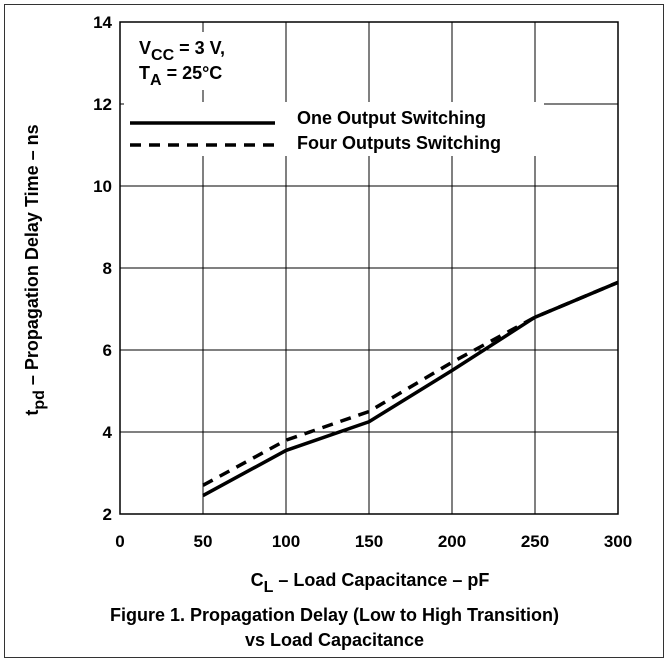  I want to click on x-tick-label: 0, so click(119, 541).